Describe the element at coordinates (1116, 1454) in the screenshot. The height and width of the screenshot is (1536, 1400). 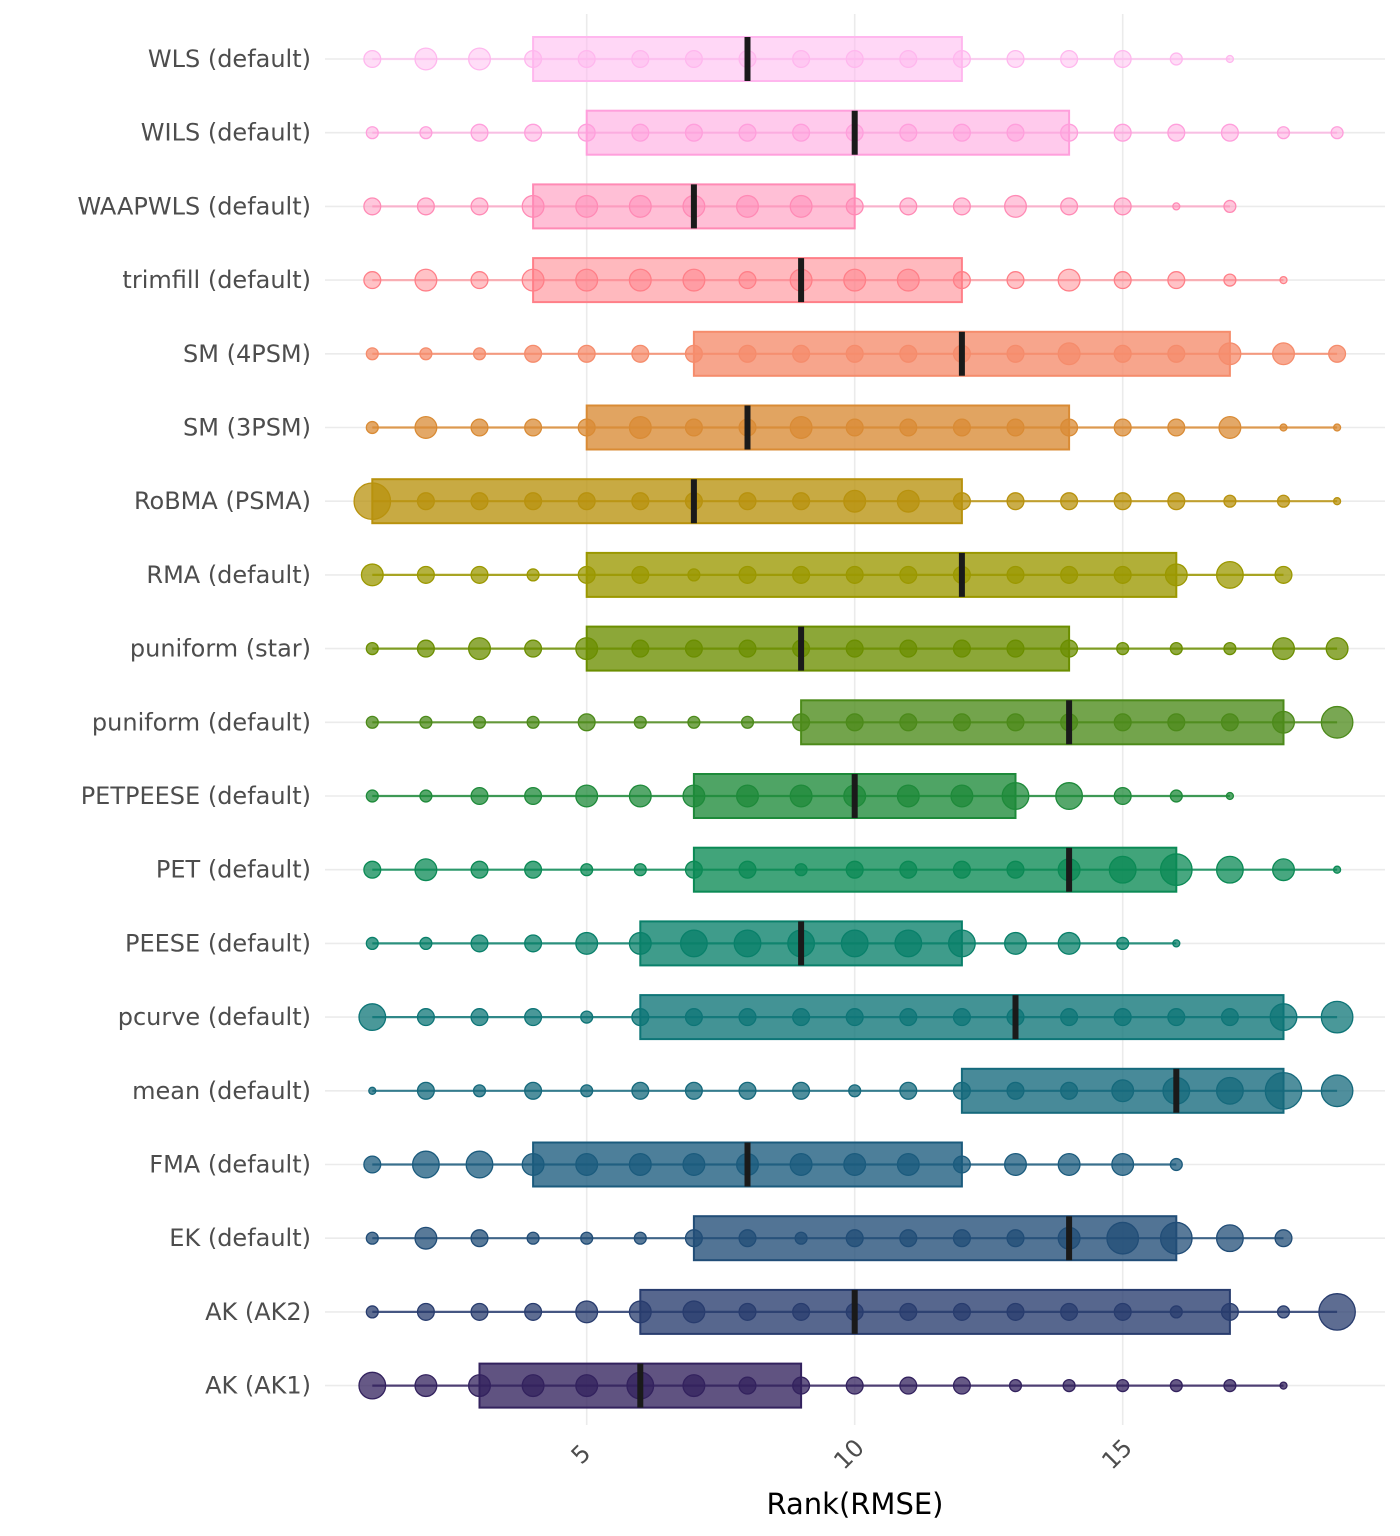
I see `x-tick-label: 15` at that location.